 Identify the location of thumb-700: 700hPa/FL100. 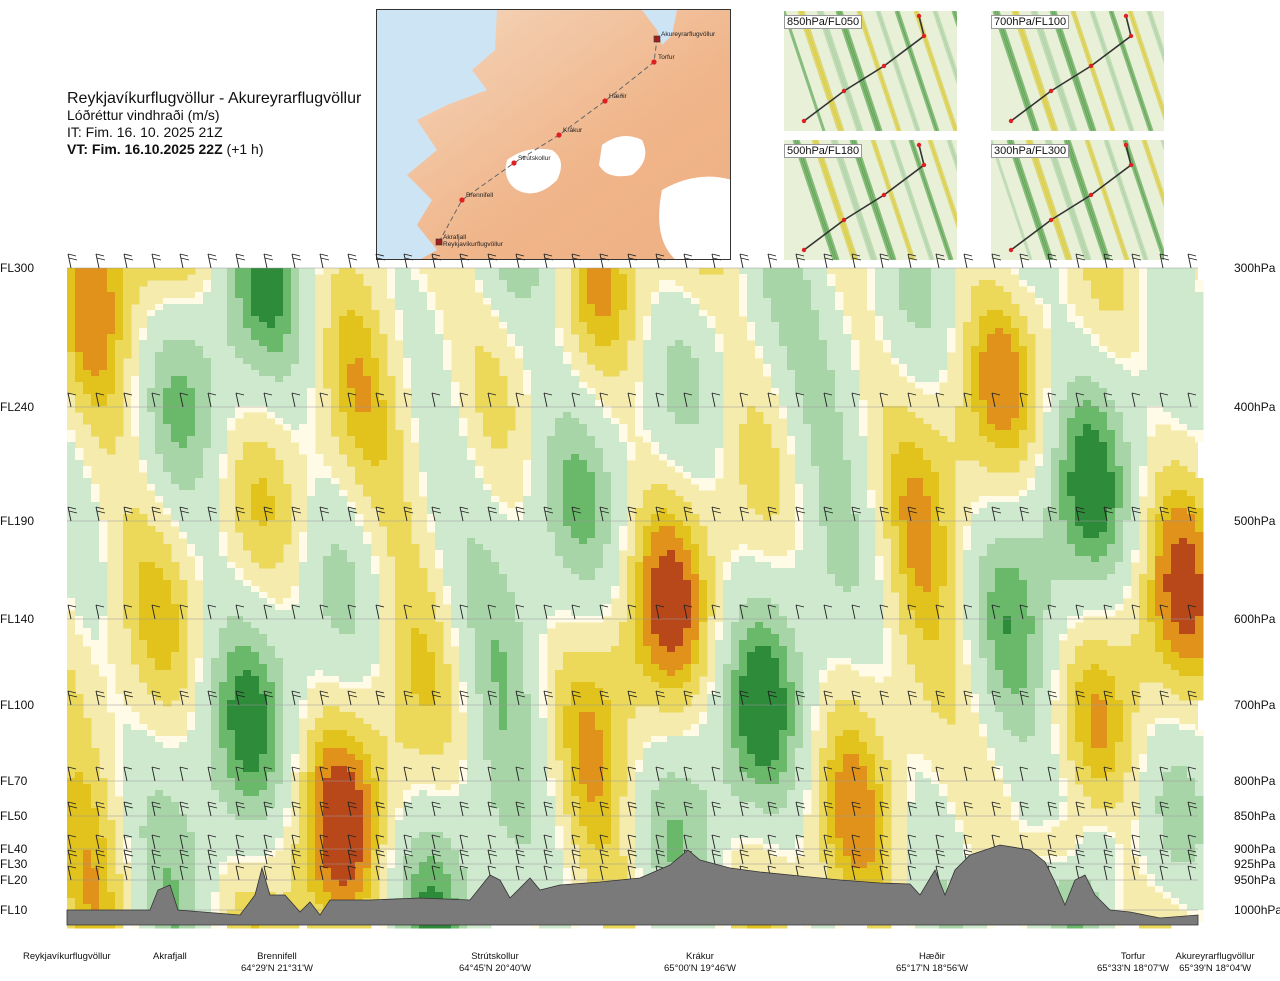
(1077, 71).